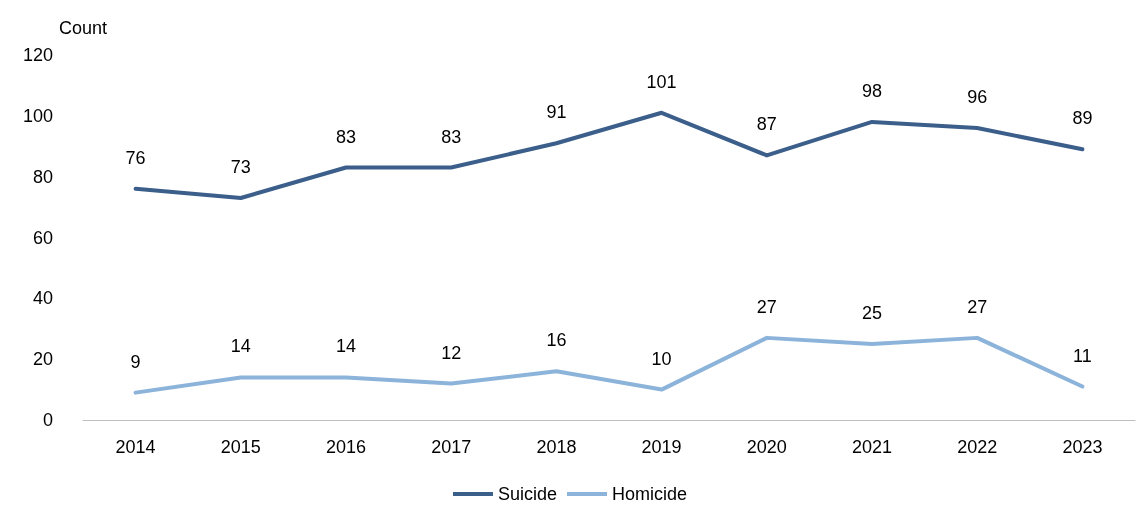 The height and width of the screenshot is (510, 1140). Describe the element at coordinates (1082, 355) in the screenshot. I see `data-label: 11` at that location.